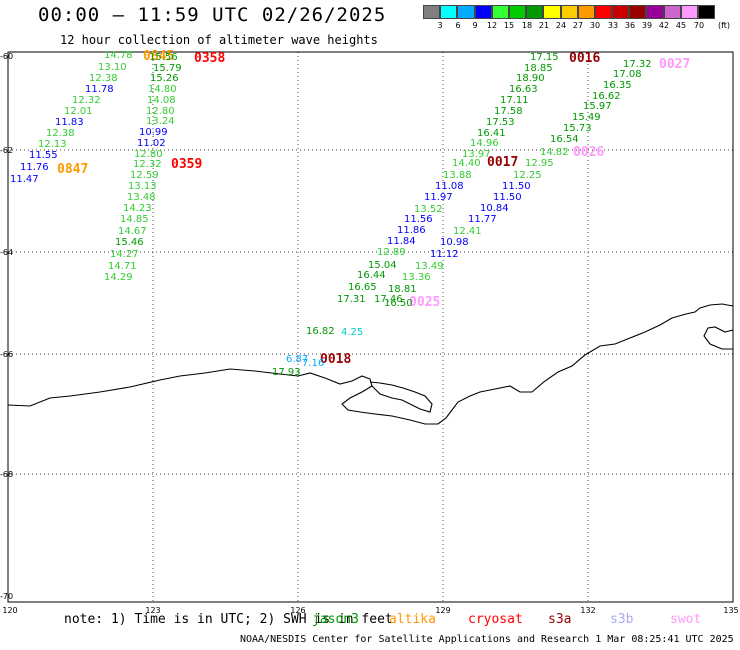 This screenshot has height=650, width=740. Describe the element at coordinates (699, 25) in the screenshot. I see `color-scale-tick: 70` at that location.